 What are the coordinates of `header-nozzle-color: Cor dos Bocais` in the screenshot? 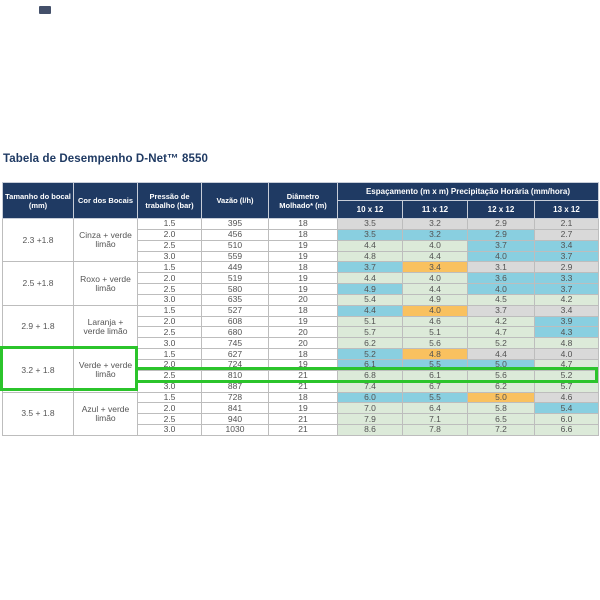 It's located at (105, 200).